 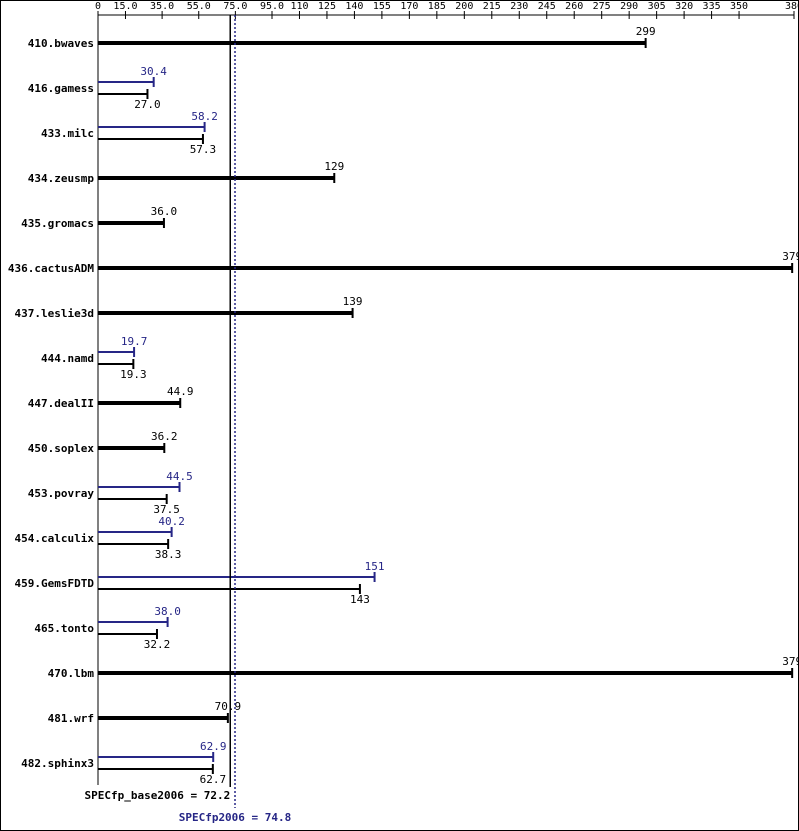 What do you see at coordinates (602, 6) in the screenshot?
I see `x-tick-label: 275` at bounding box center [602, 6].